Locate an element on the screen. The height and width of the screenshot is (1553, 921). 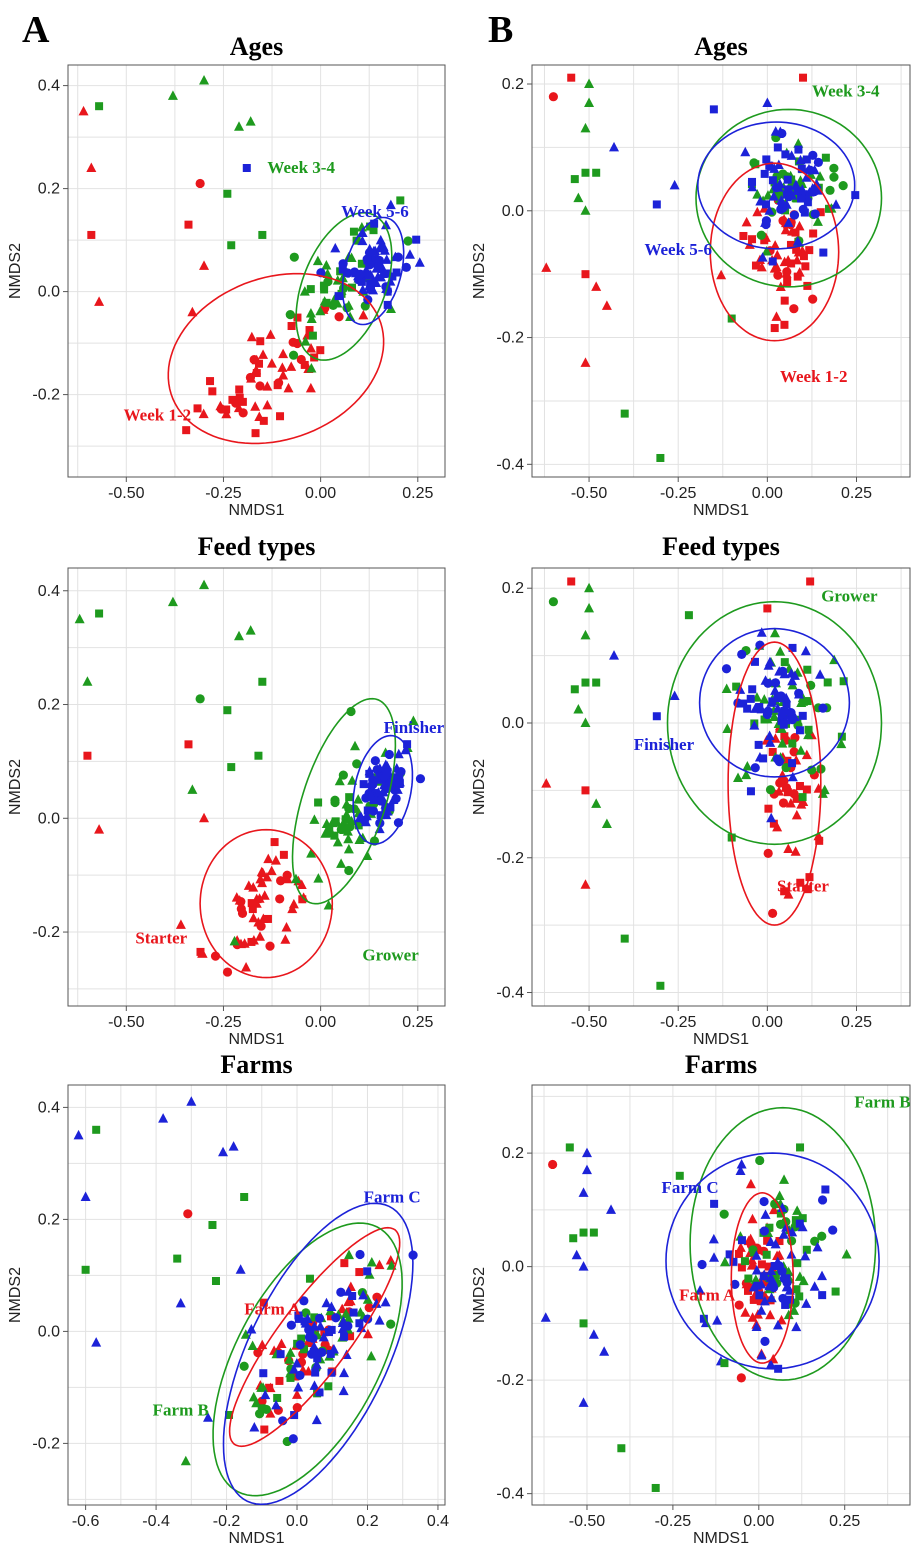
group-label: Grower is located at coordinates (849, 596).